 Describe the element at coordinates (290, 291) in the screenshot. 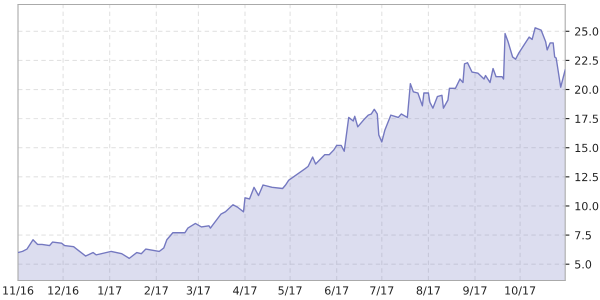

I see `x-tick-label: 5/17` at that location.